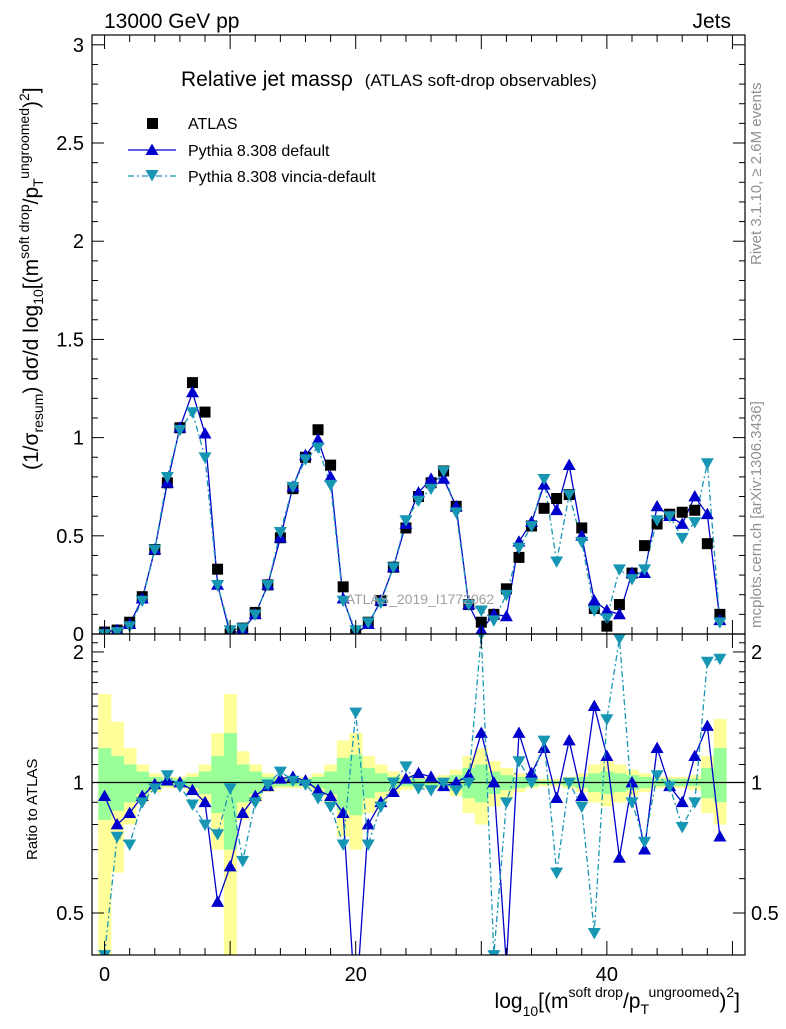 This screenshot has height=1029, width=786. Describe the element at coordinates (70, 340) in the screenshot. I see `main-y-tick-label: 1.5` at that location.